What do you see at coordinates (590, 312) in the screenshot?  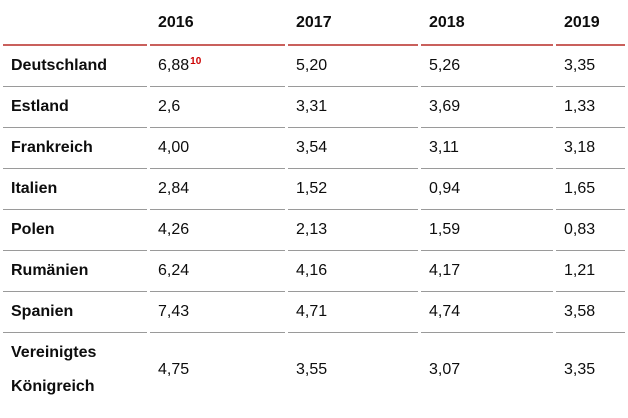 I see `cell-value: 3,58` at bounding box center [590, 312].